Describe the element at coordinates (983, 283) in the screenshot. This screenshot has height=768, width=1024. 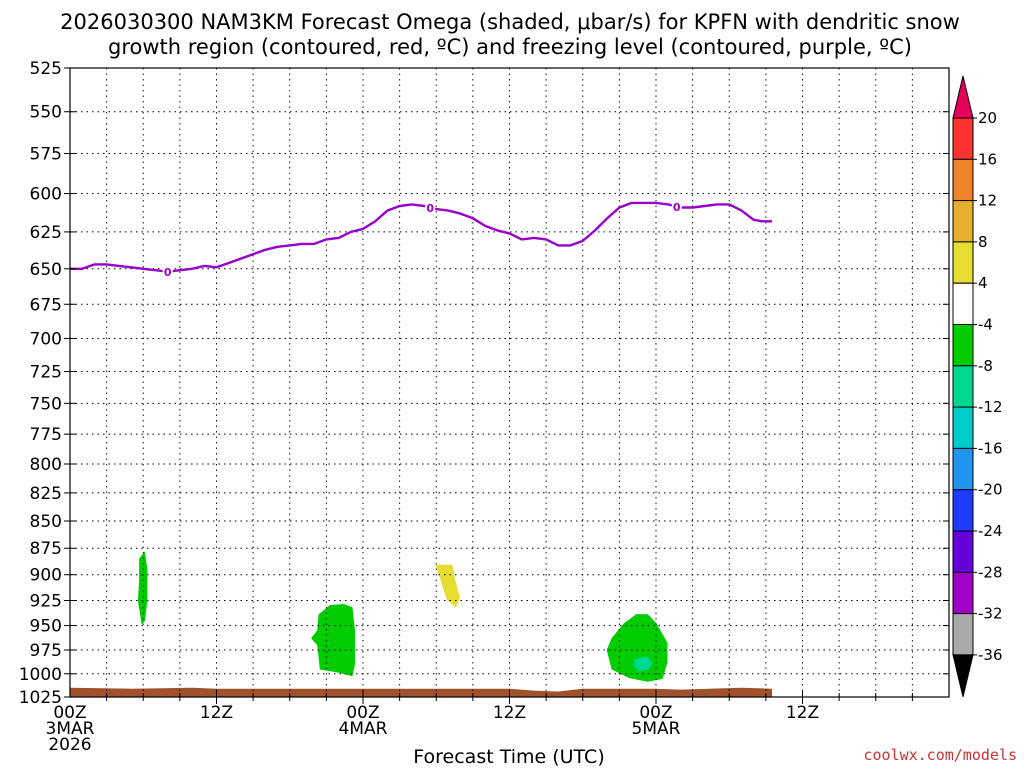
I see `colorbar-label-4: 4` at that location.